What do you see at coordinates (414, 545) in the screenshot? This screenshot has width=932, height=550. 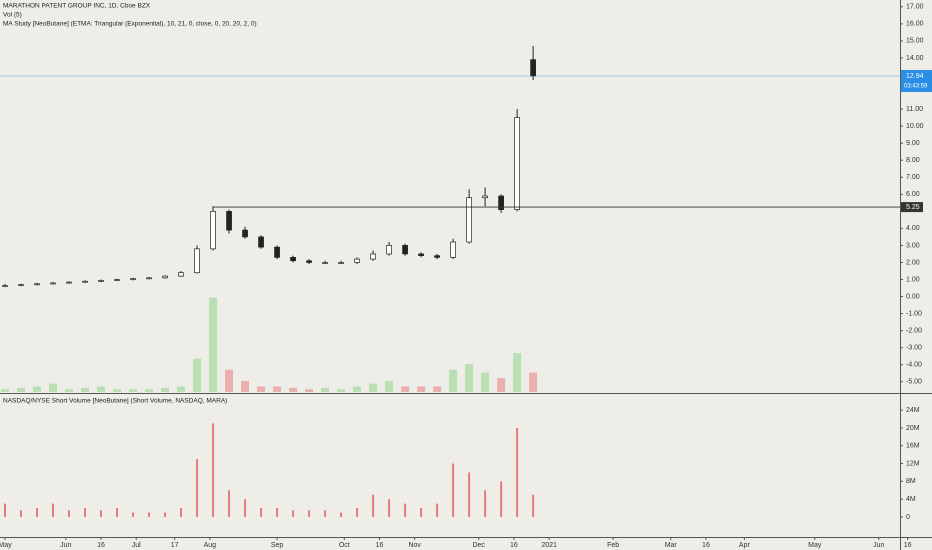 I see `x-tick-label: Nov` at bounding box center [414, 545].